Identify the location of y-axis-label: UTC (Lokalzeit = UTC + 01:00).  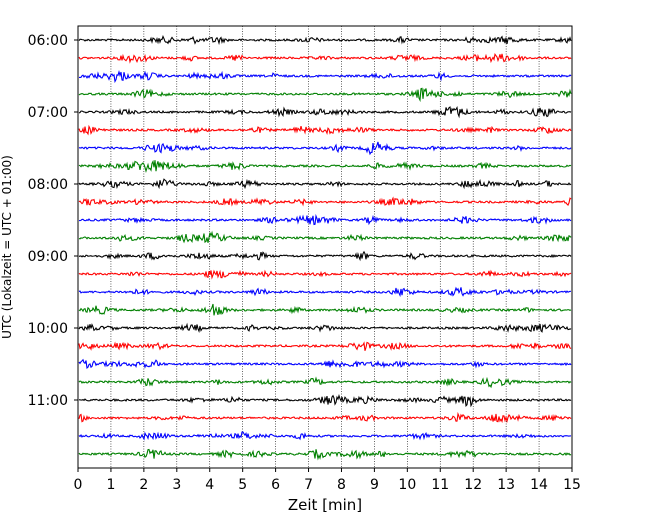
(7, 247).